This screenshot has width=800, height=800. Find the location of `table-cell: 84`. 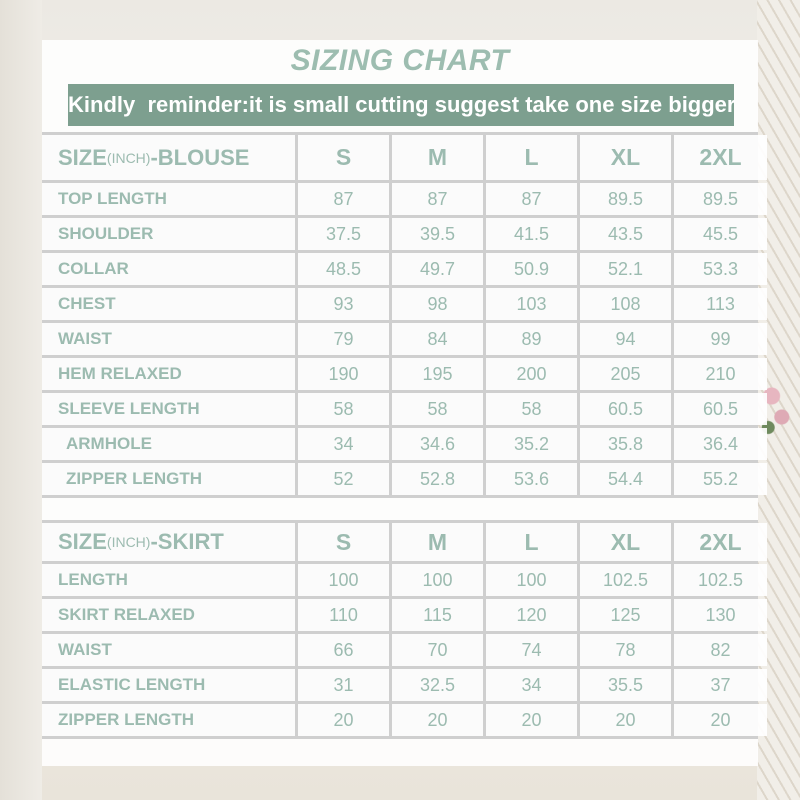

table-cell: 84 is located at coordinates (437, 339).